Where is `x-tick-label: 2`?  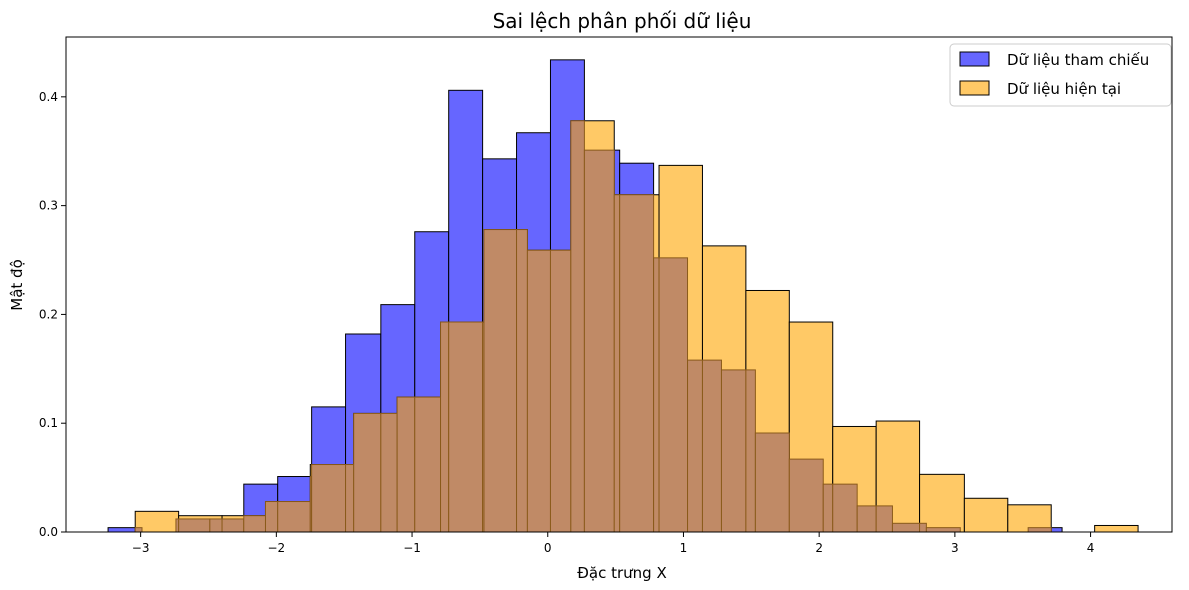
x-tick-label: 2 is located at coordinates (819, 548).